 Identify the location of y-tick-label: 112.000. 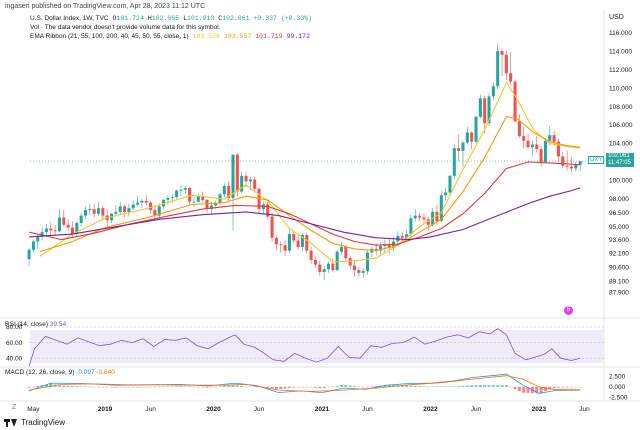
(620, 70).